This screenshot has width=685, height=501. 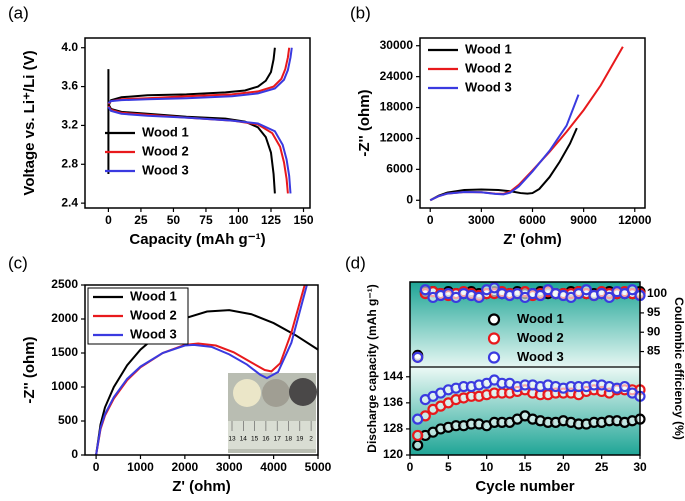 I want to click on ruler-label: 17, so click(x=278, y=439).